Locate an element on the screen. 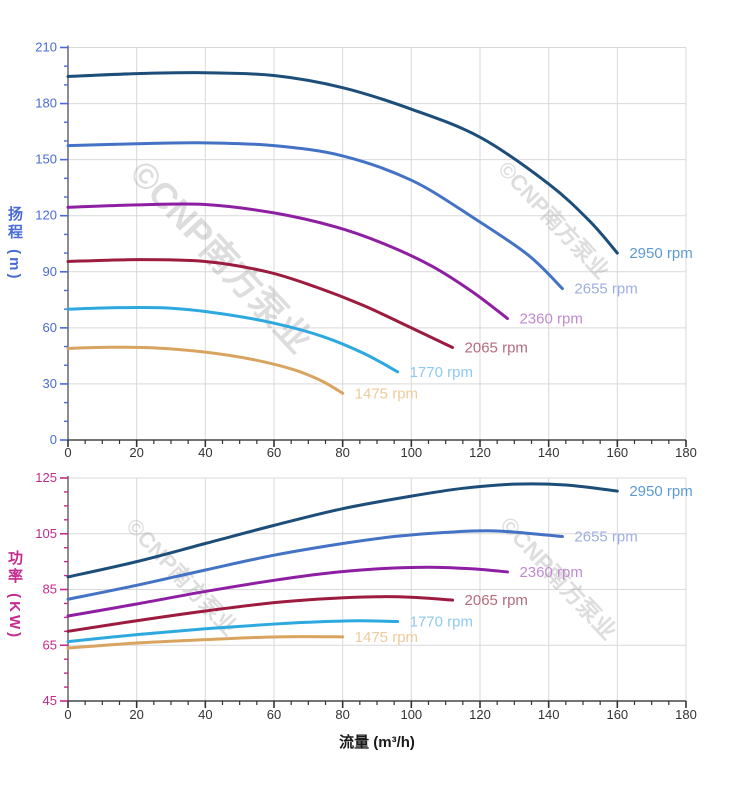 The height and width of the screenshot is (797, 752). curve-1475-rpm-power-curve-chart is located at coordinates (205, 642).